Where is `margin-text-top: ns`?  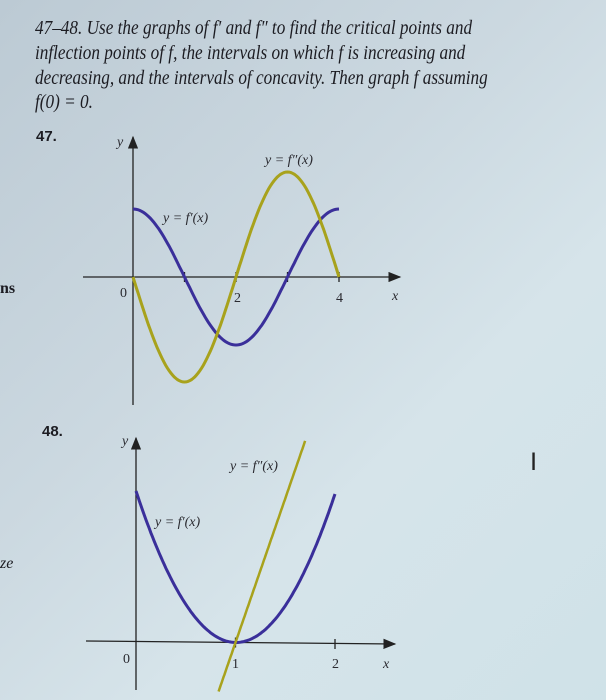 margin-text-top: ns is located at coordinates (8, 288).